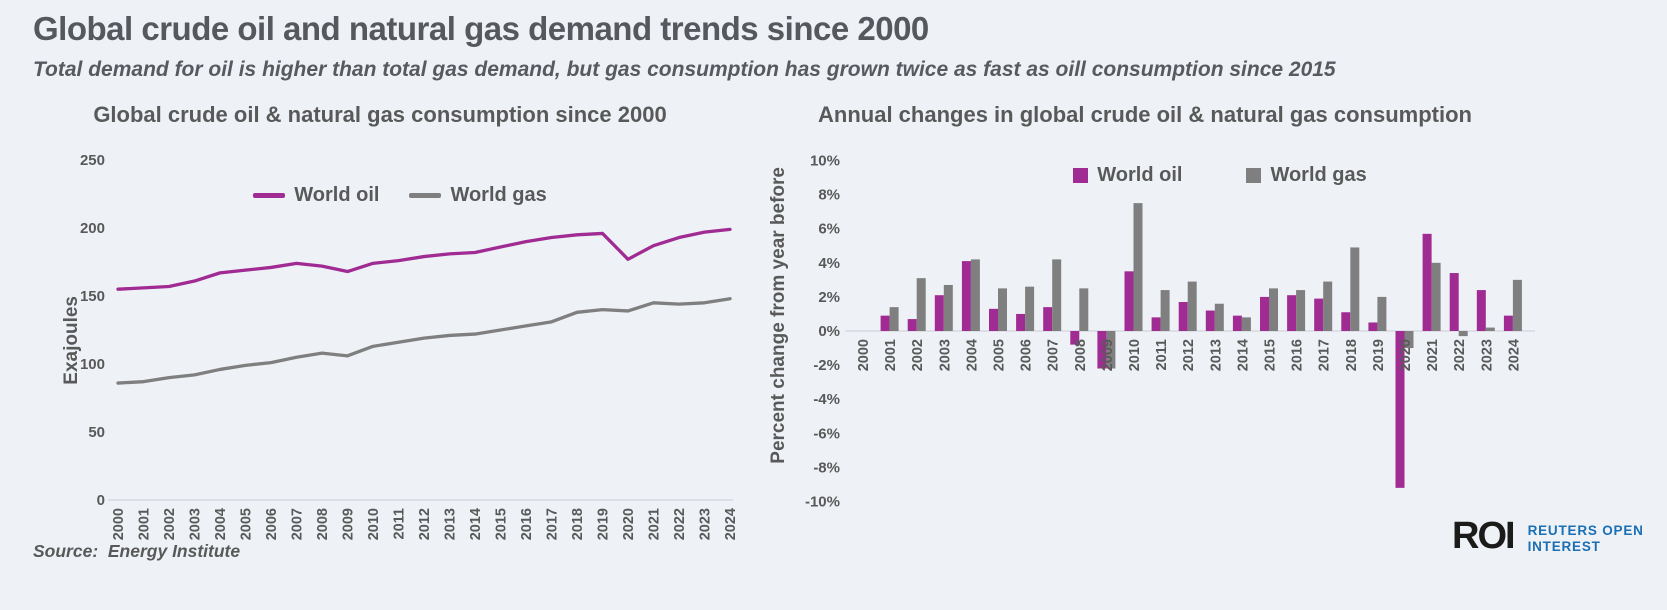  Describe the element at coordinates (829, 263) in the screenshot. I see `svg-text: 4%` at that location.